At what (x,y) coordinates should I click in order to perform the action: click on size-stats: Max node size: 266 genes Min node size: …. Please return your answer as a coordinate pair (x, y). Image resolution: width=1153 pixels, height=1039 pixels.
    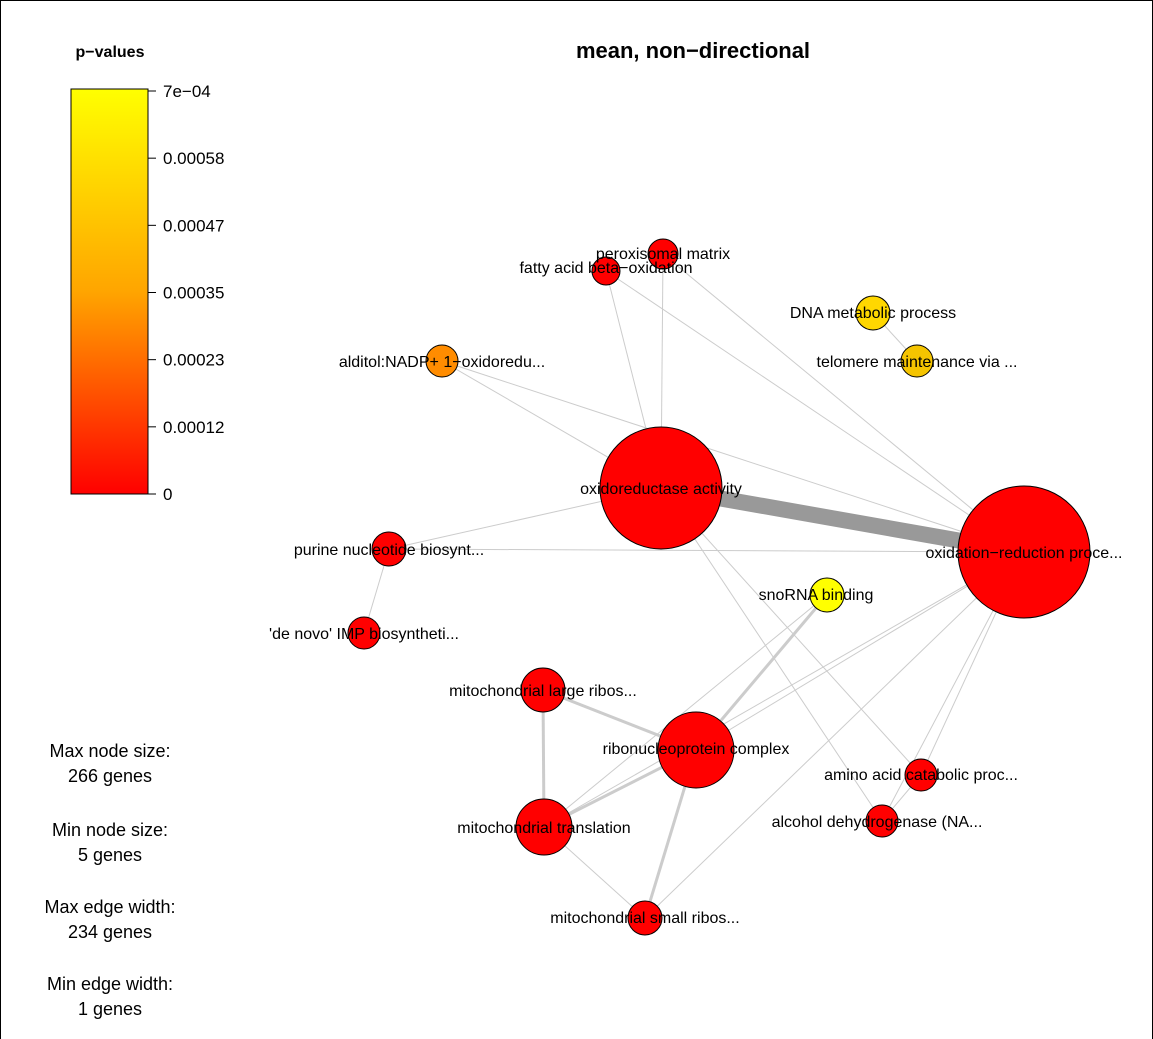
    Looking at the image, I should click on (109, 880).